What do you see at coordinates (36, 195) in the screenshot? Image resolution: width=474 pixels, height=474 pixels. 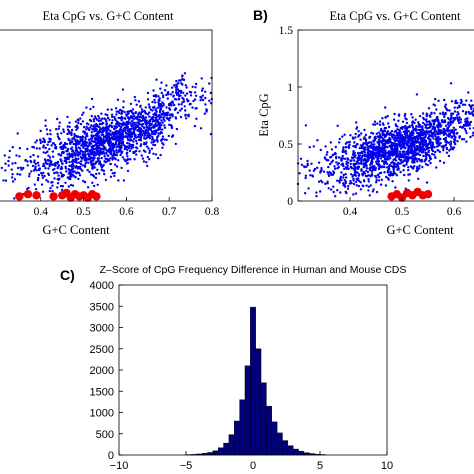 I see `highlight-point` at bounding box center [36, 195].